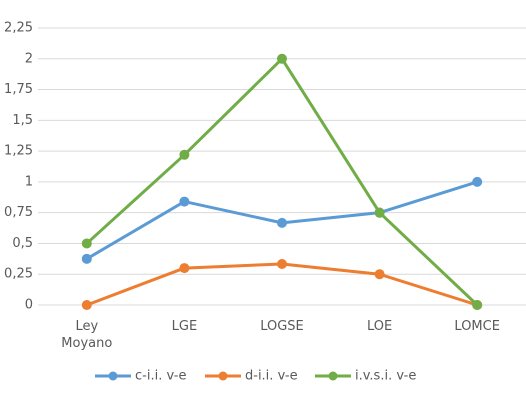 The image size is (526, 410). Describe the element at coordinates (379, 326) in the screenshot. I see `x-tick-label: LOE` at that location.